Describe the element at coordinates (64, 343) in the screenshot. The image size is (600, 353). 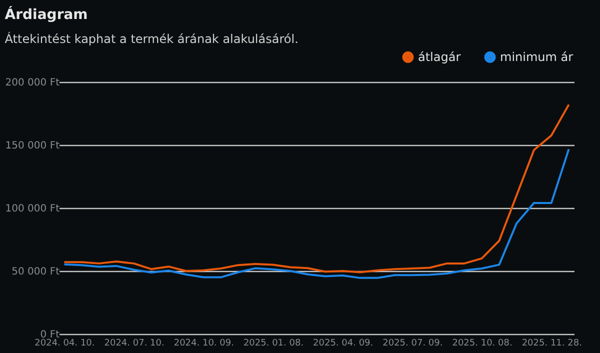
I see `x-tick-label: 2024. 04. 10.` at that location.